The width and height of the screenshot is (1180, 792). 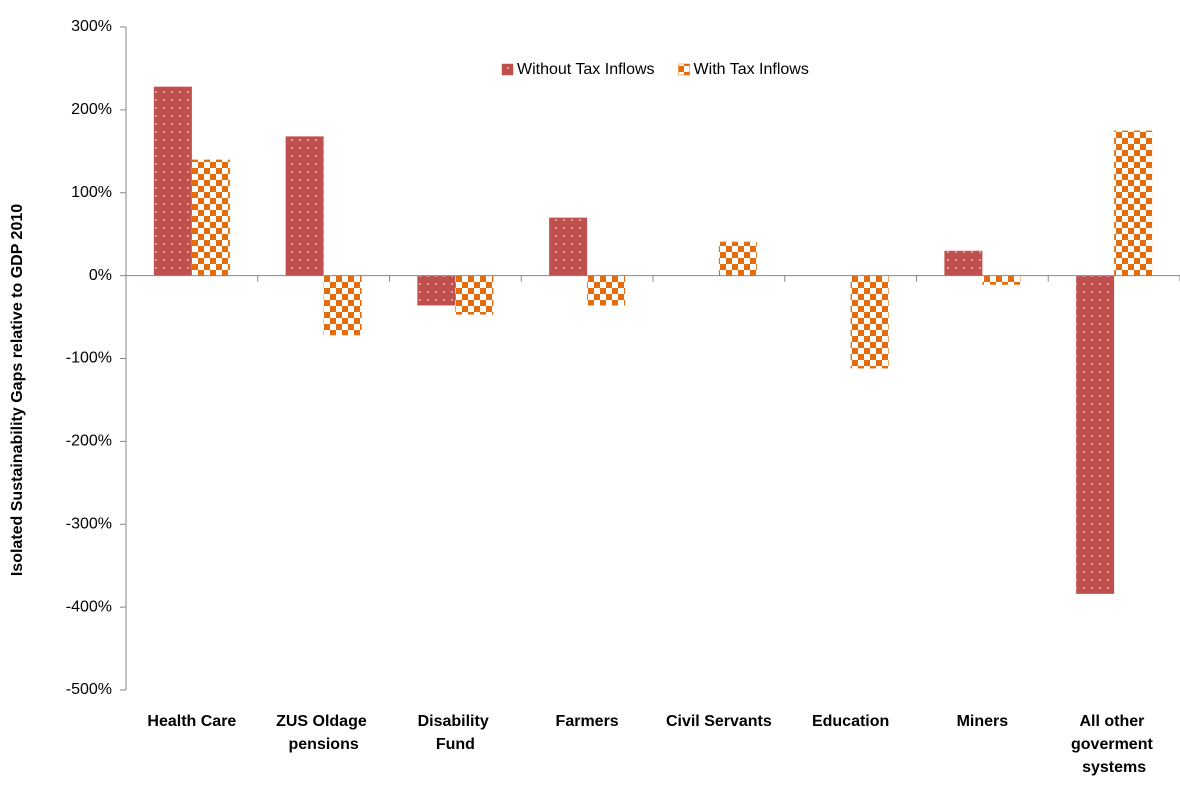 What do you see at coordinates (586, 69) in the screenshot?
I see `legend-label: Without Tax Inflows` at bounding box center [586, 69].